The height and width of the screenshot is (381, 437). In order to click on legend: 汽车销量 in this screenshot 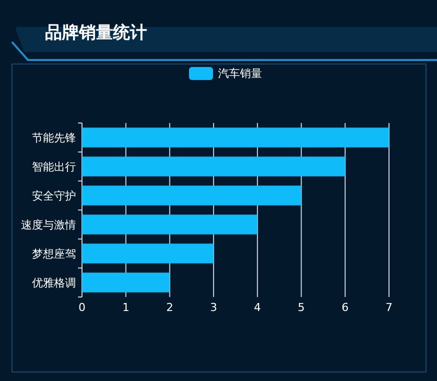, I will do `click(225, 73)`.